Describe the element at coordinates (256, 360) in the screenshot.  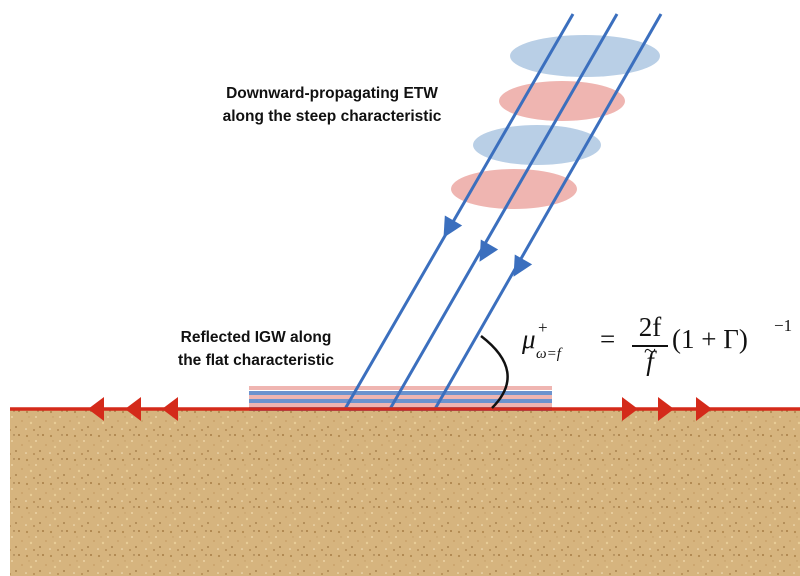
I see `igw-label-line2: the flat characteristic` at that location.